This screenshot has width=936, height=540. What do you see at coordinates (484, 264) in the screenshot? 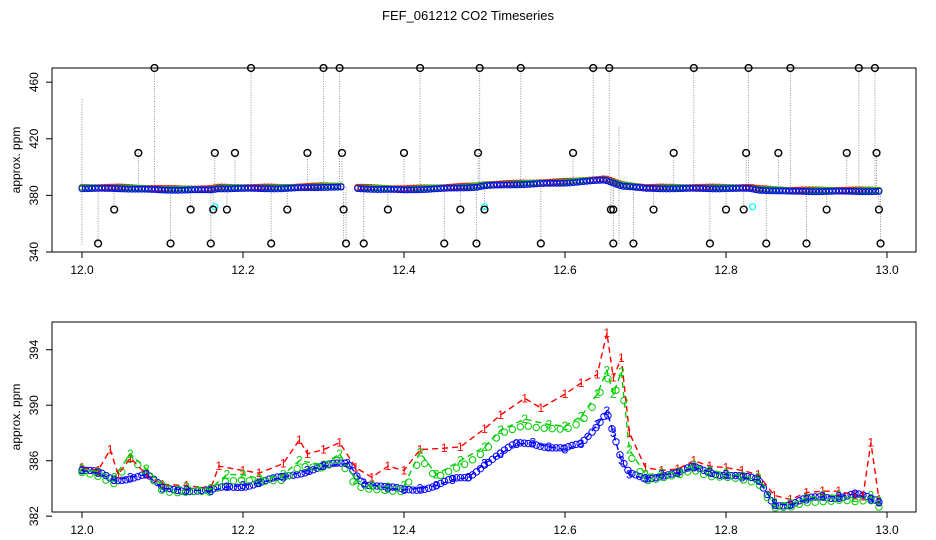
I see `panel1-x-axis: 12.0 12.2 12.4 12.6 12.8 13.0` at bounding box center [484, 264].